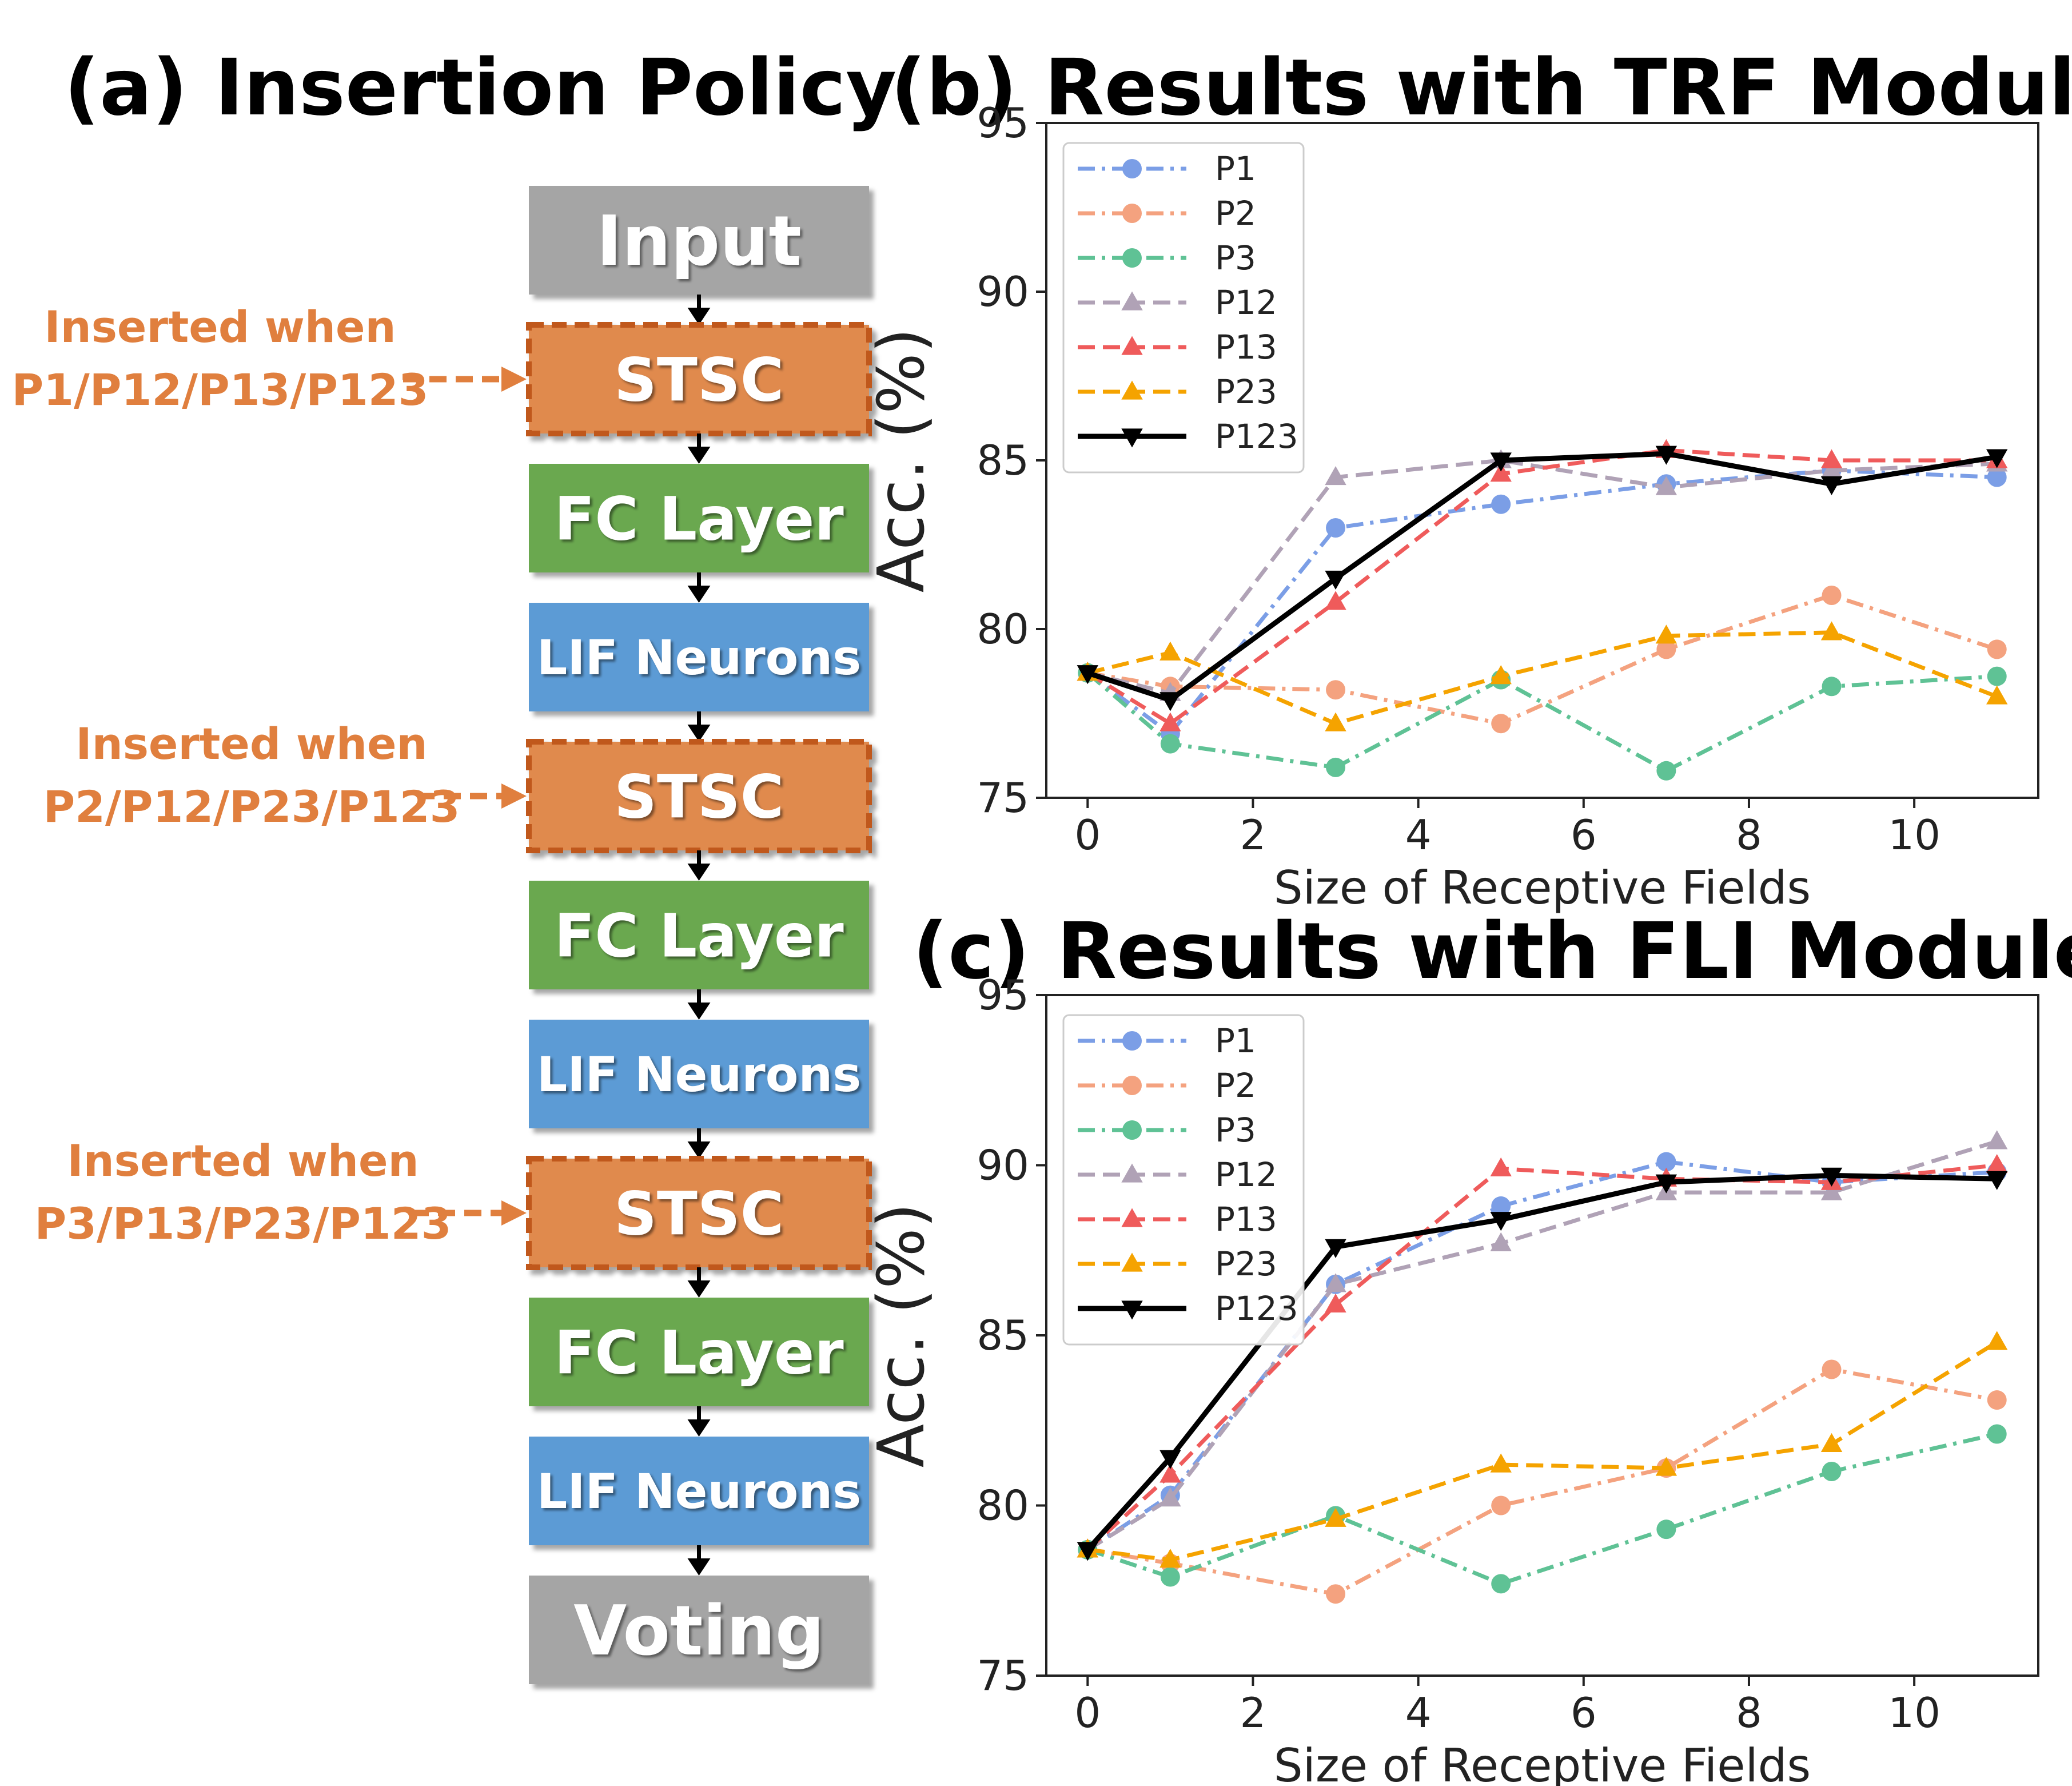 The width and height of the screenshot is (2072, 1786). I want to click on y-tick-label: 85, so click(1003, 1335).